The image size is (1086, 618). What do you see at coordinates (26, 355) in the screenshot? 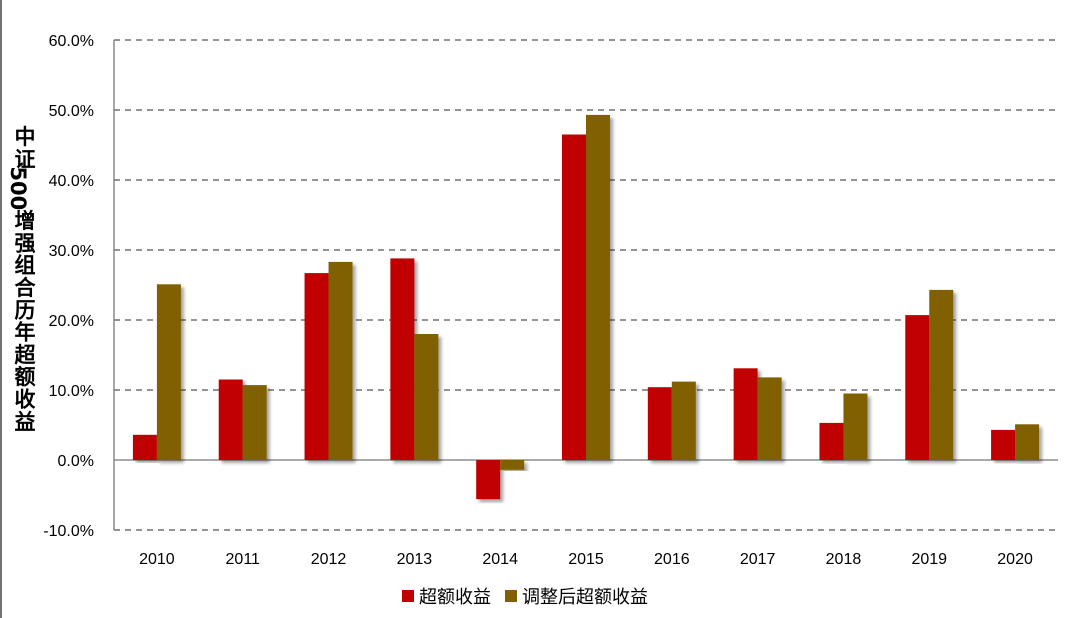
I see `y-axis-label-char: 超` at bounding box center [26, 355].